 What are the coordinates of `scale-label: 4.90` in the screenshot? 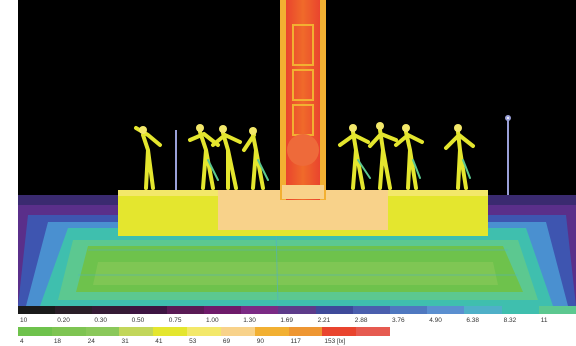 It's located at (435, 320).